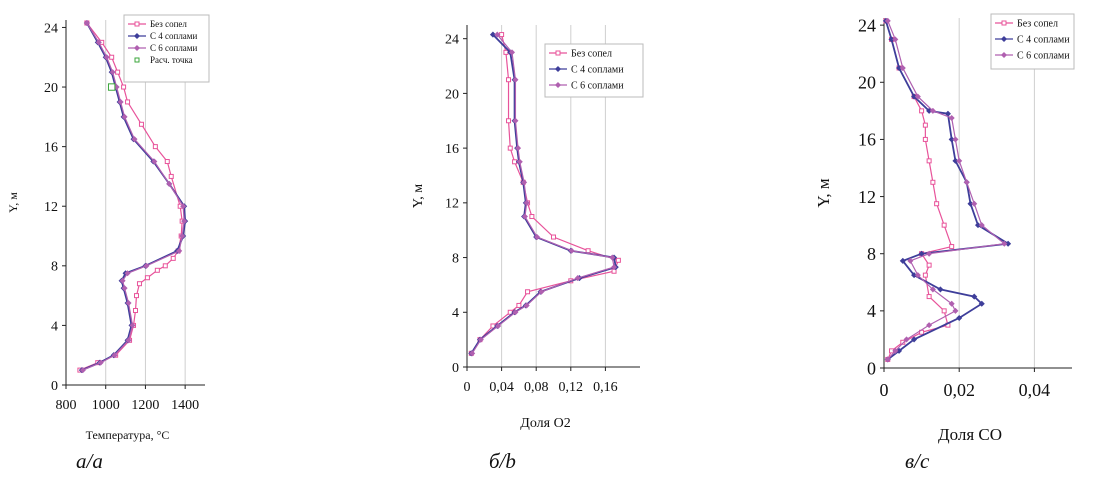 The width and height of the screenshot is (1097, 478). Describe the element at coordinates (591, 54) in the screenshot. I see `legend-label: Без сопел` at that location.